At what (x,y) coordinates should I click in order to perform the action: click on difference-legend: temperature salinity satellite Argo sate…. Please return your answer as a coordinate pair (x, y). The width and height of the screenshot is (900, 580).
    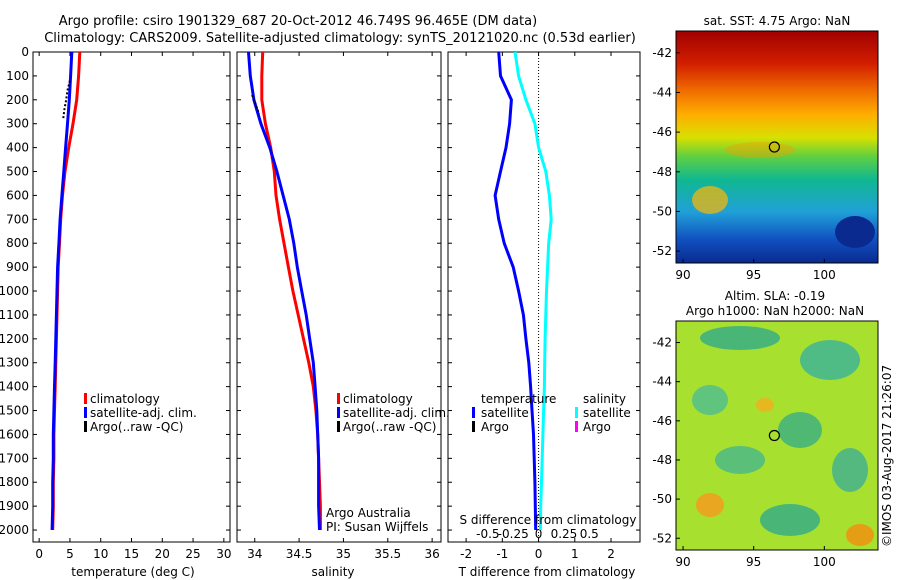
    Looking at the image, I should click on (551, 413).